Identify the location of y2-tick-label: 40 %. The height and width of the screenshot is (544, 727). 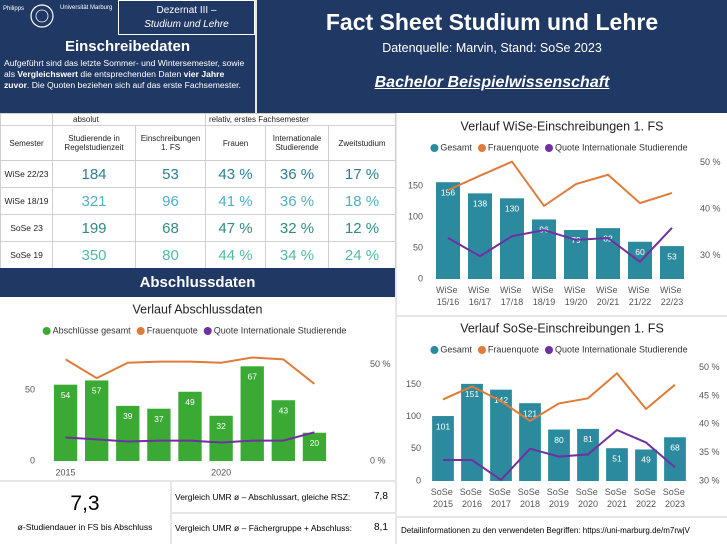
(709, 424).